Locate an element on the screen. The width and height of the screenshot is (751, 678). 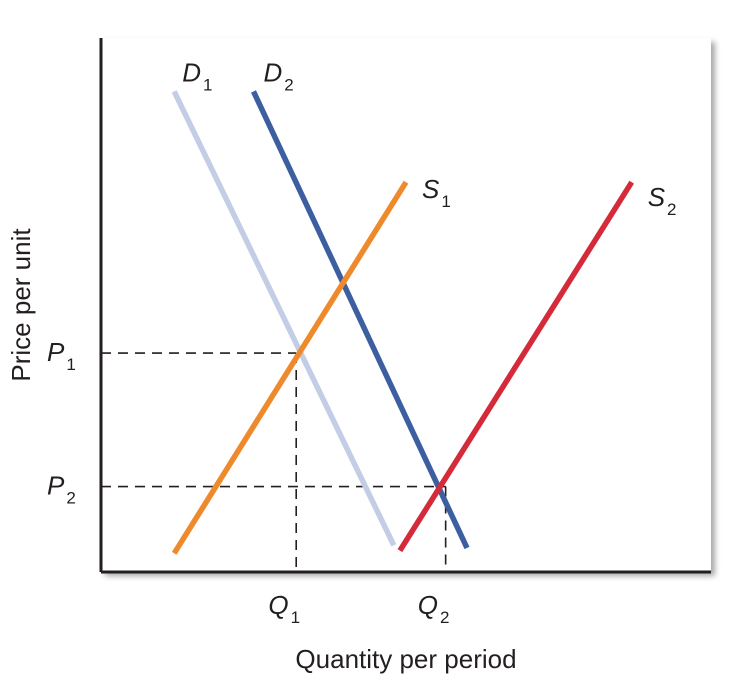
x-axis-title: Quantity per period is located at coordinates (405, 659).